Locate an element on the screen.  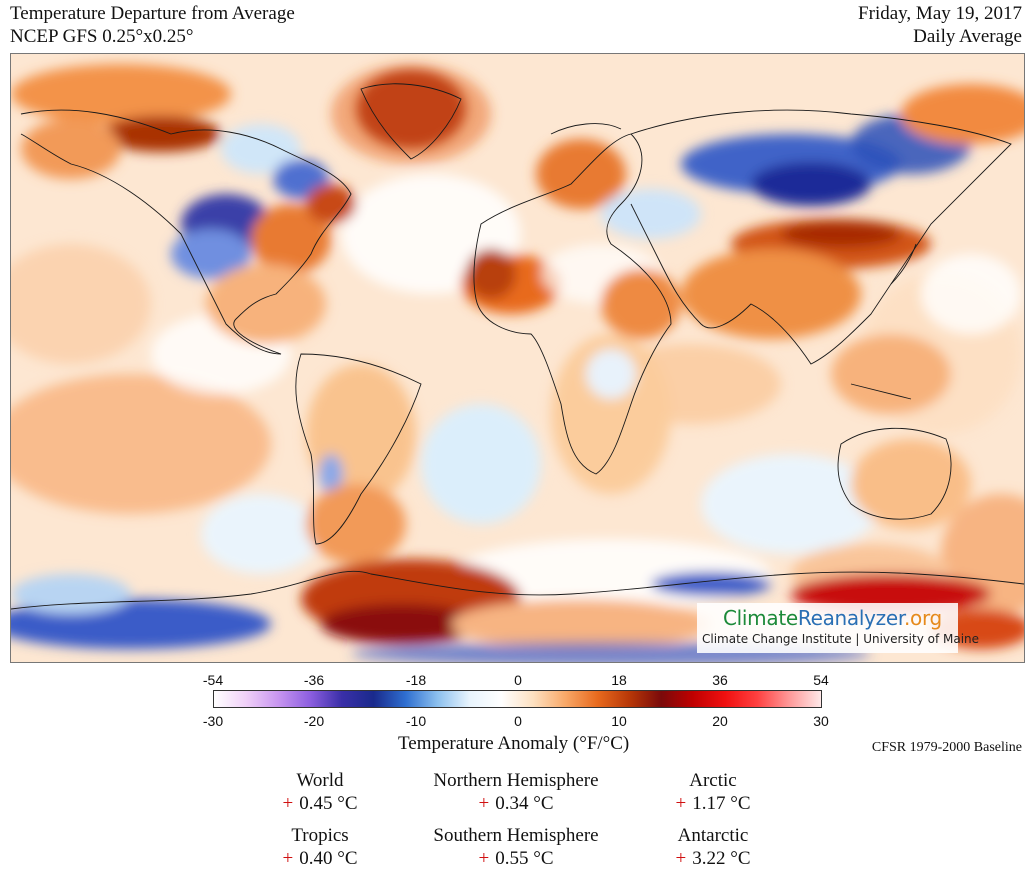
stat-name-tropics: Tropics is located at coordinates (320, 835).